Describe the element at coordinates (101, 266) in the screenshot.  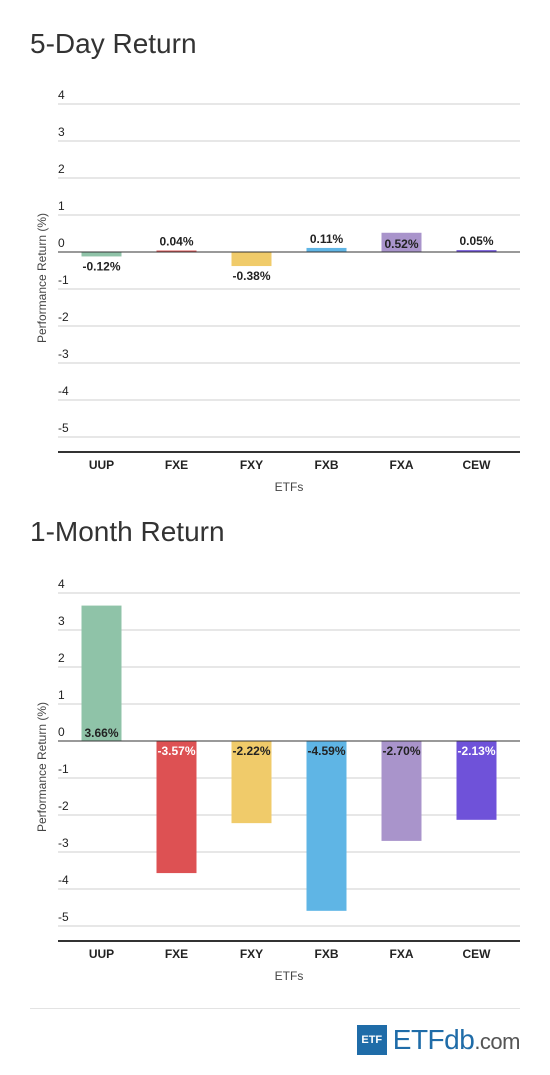
I see `data-label: -0.12%` at that location.